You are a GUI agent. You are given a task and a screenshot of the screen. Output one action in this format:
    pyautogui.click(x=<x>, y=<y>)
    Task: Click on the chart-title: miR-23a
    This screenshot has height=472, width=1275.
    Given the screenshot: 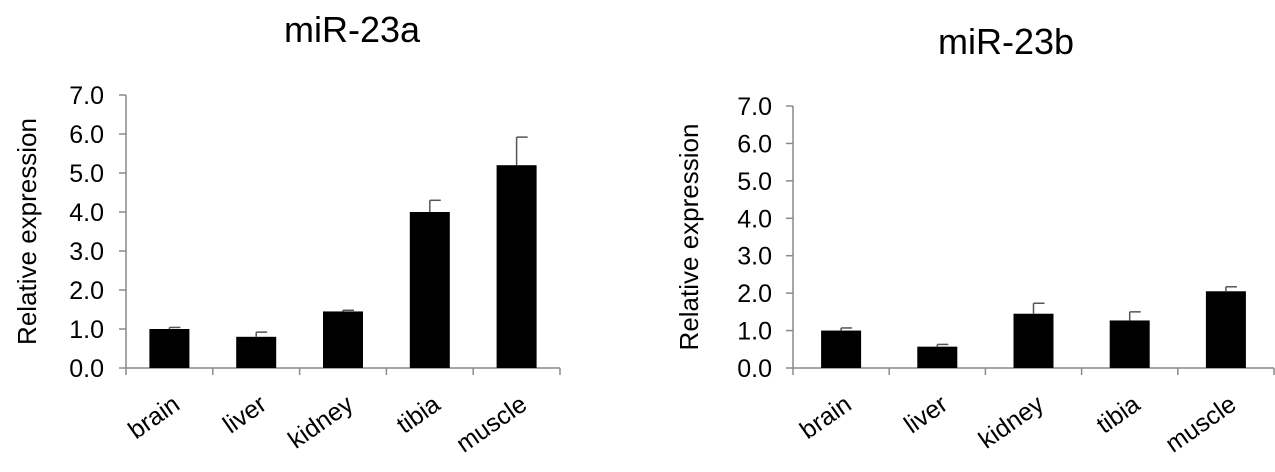 What is the action you would take?
    pyautogui.click(x=352, y=29)
    